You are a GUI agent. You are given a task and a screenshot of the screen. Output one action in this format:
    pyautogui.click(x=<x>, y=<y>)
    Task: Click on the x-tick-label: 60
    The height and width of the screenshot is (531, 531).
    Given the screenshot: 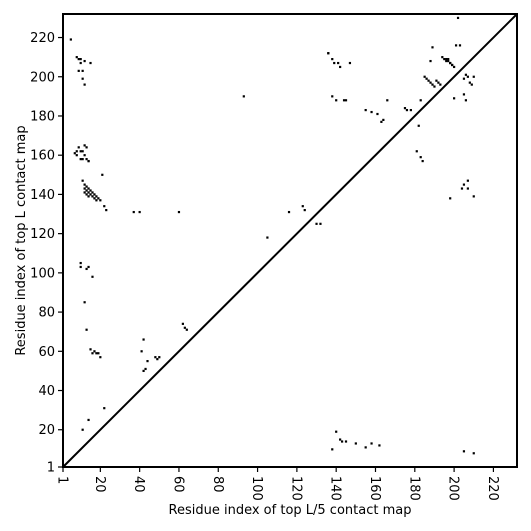 What is the action you would take?
    pyautogui.click(x=177, y=484)
    